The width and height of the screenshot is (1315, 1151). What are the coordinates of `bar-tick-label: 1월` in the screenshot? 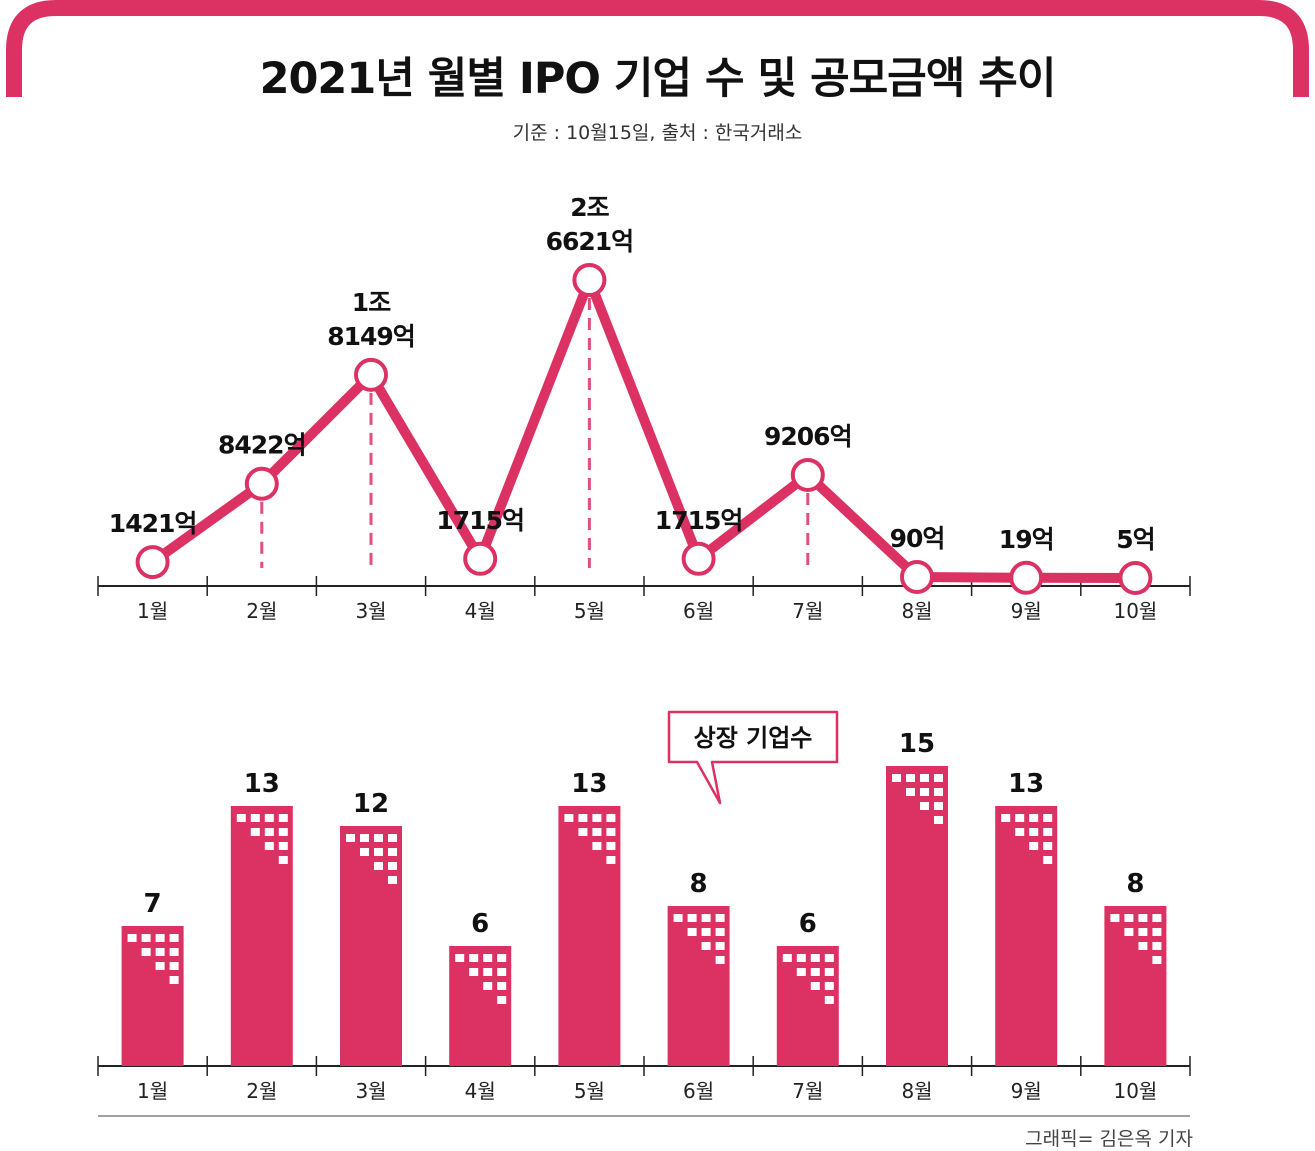 It's located at (152, 1091).